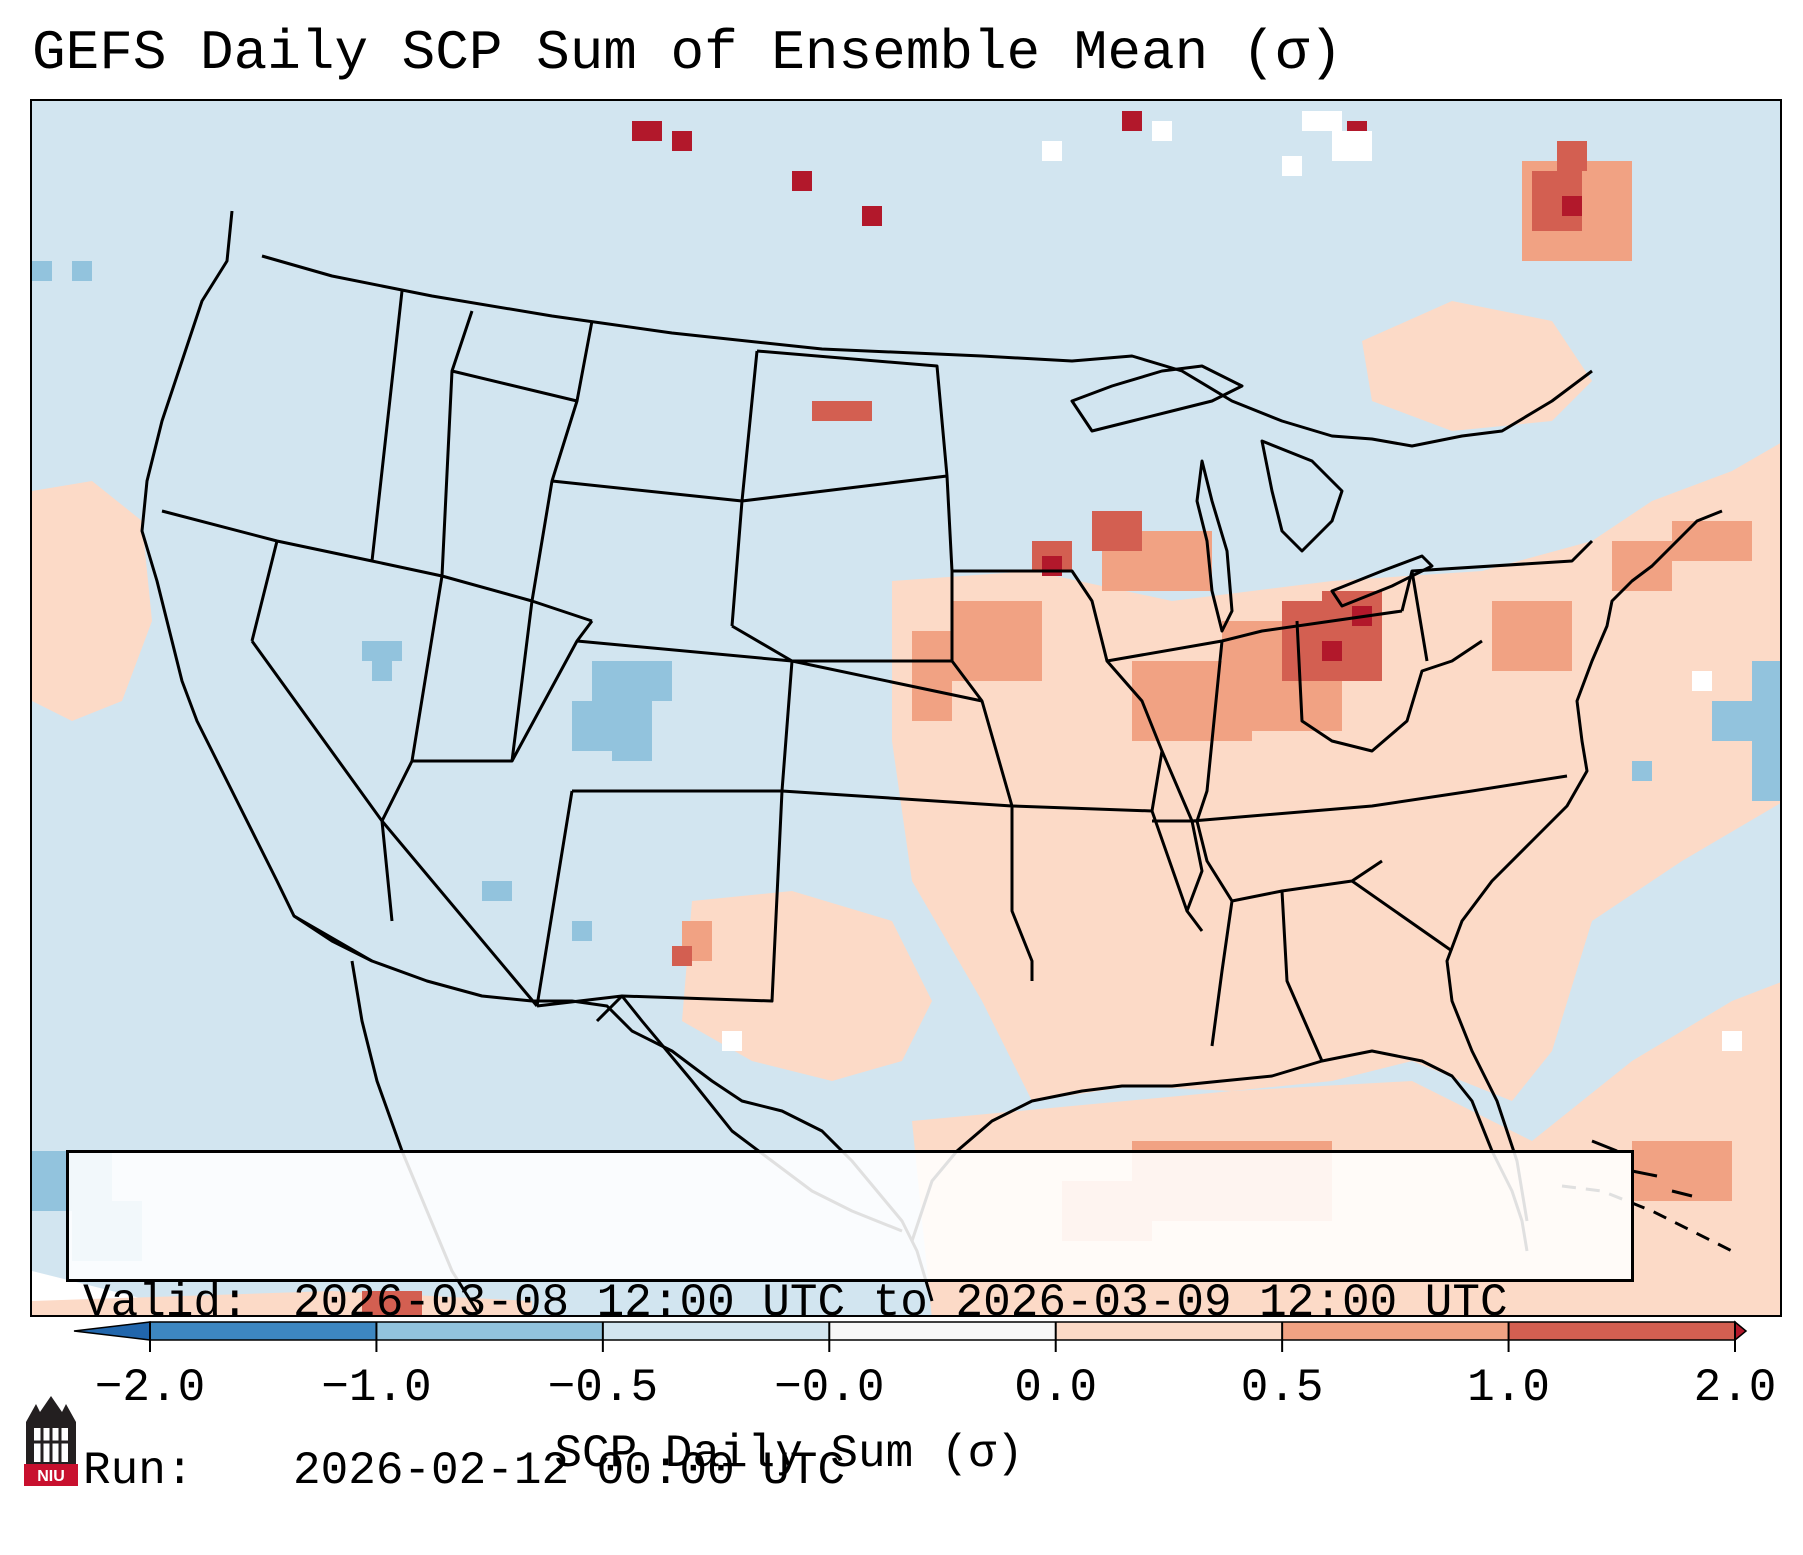 The width and height of the screenshot is (1803, 1555). I want to click on valid-label: Valid:, so click(166, 1303).